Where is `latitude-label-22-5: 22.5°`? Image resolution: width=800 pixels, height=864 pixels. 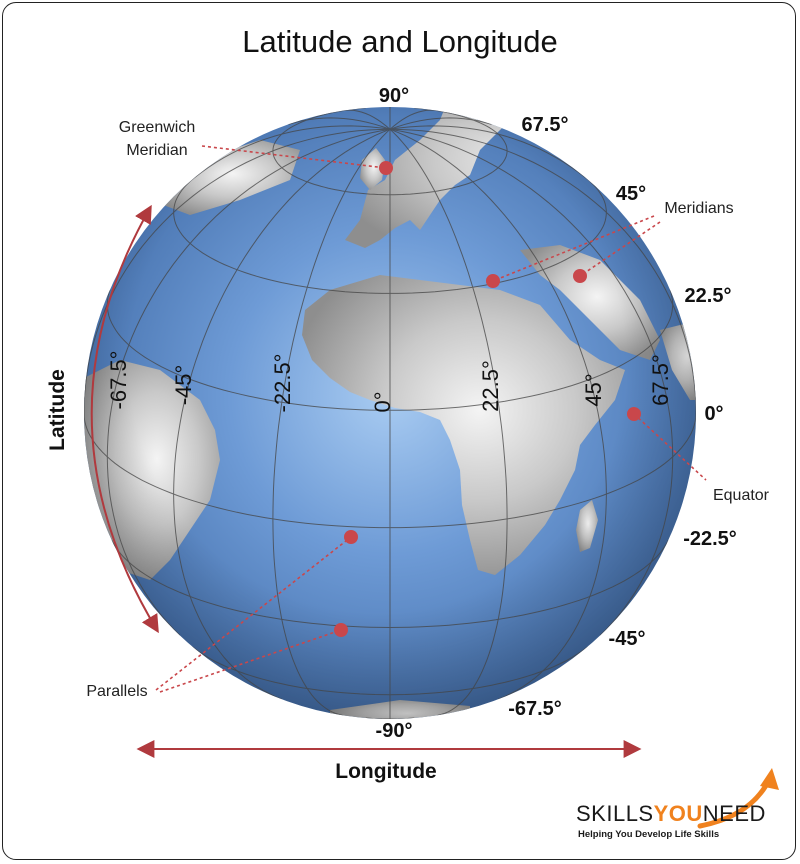
latitude-label-22-5: 22.5° is located at coordinates (708, 296).